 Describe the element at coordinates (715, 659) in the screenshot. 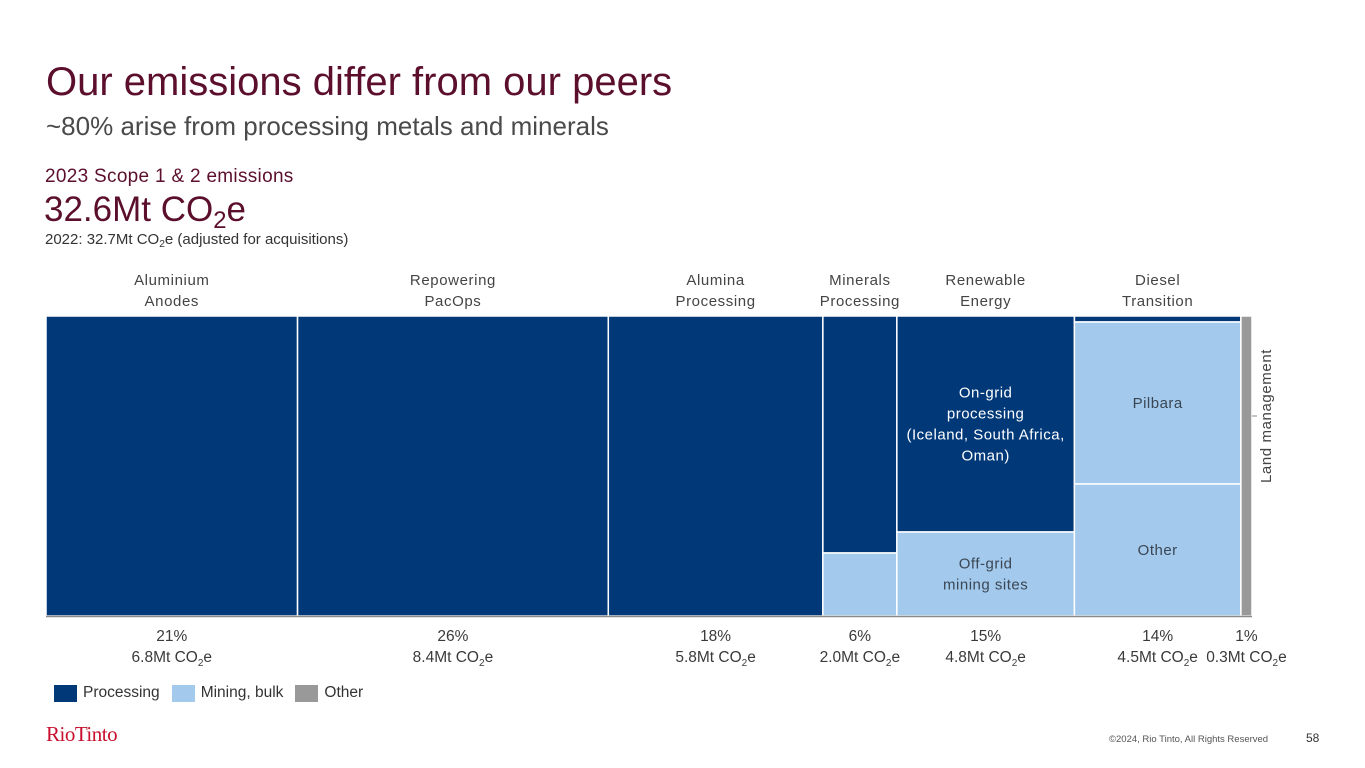

I see `column-value: 5.8Mt CO2e` at that location.